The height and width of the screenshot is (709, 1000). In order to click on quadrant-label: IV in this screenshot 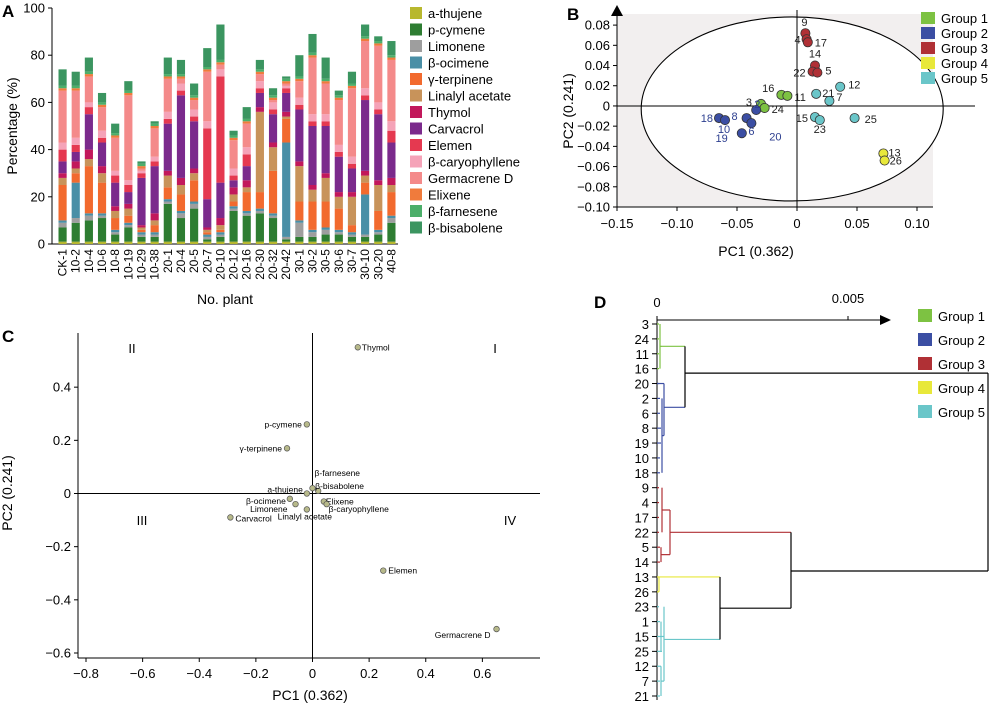, I will do `click(510, 520)`.